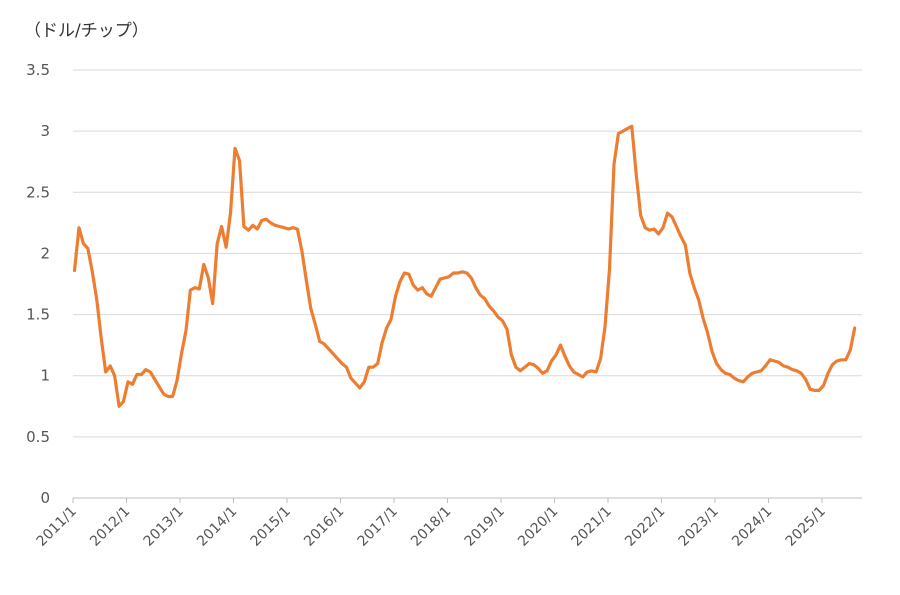 This screenshot has height=595, width=900. I want to click on y-axis-ticks: 0 0.5 1 1.5 2 2.5 3 3.5, so click(38, 284).